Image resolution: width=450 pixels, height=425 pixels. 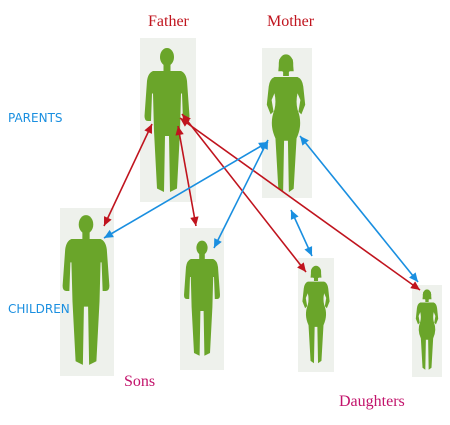 I want to click on children-section-label: CHILDREN, so click(x=39, y=309).